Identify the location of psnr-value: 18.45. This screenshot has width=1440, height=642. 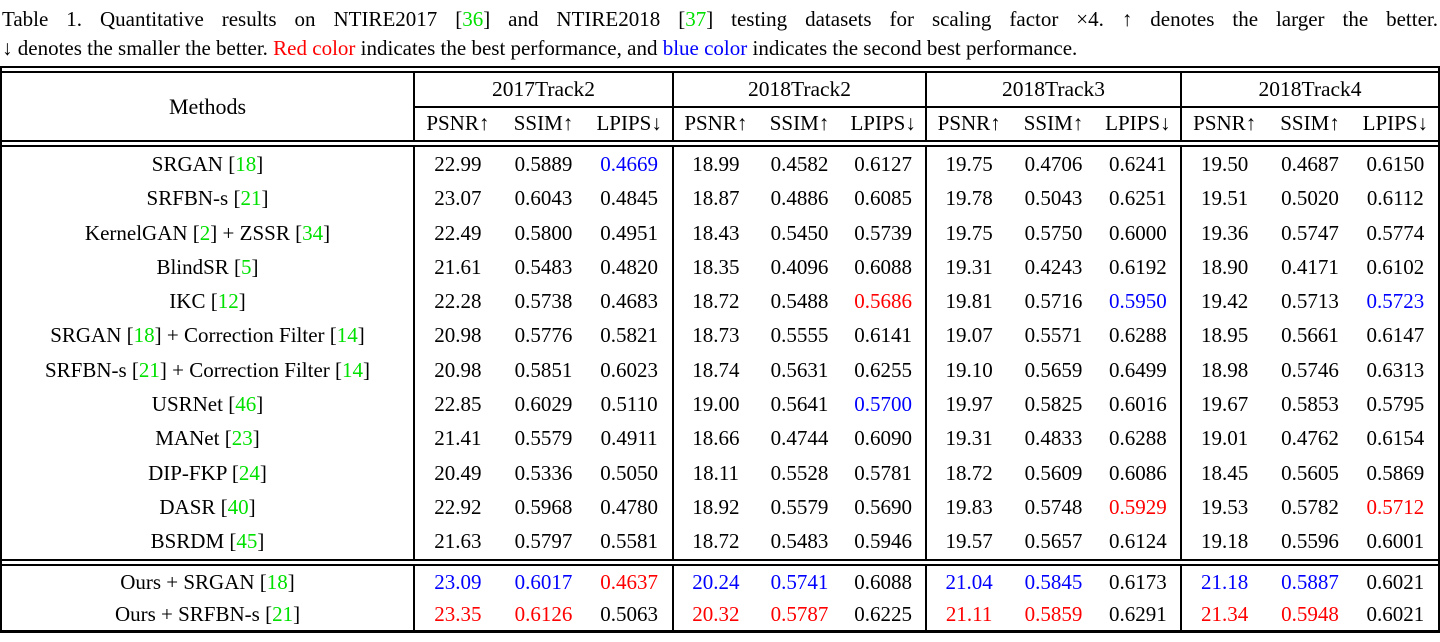
(1225, 472).